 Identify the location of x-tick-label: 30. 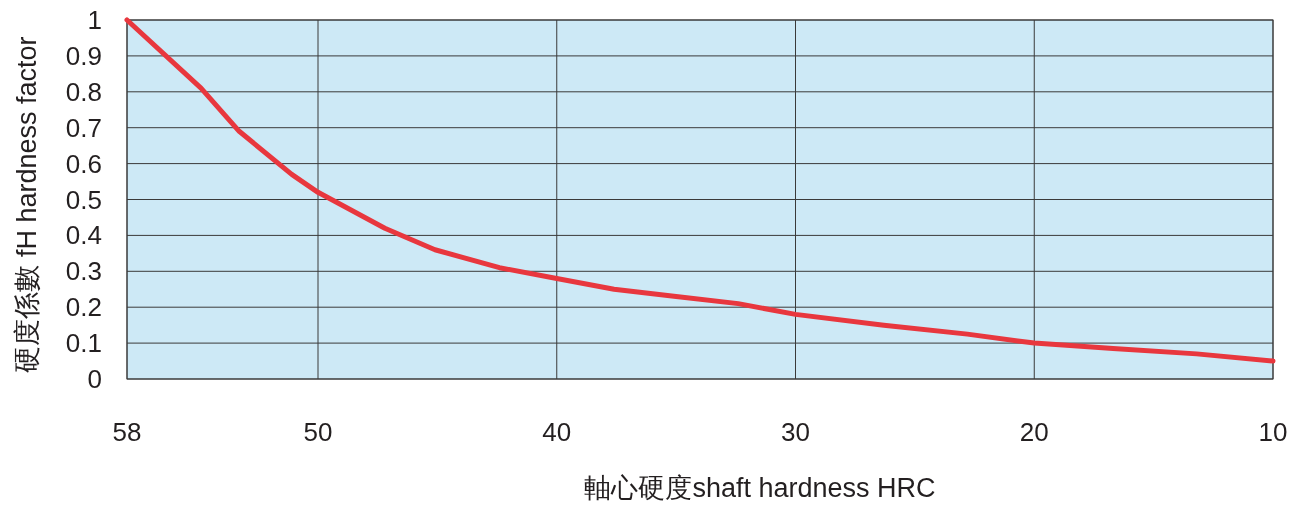
(795, 432).